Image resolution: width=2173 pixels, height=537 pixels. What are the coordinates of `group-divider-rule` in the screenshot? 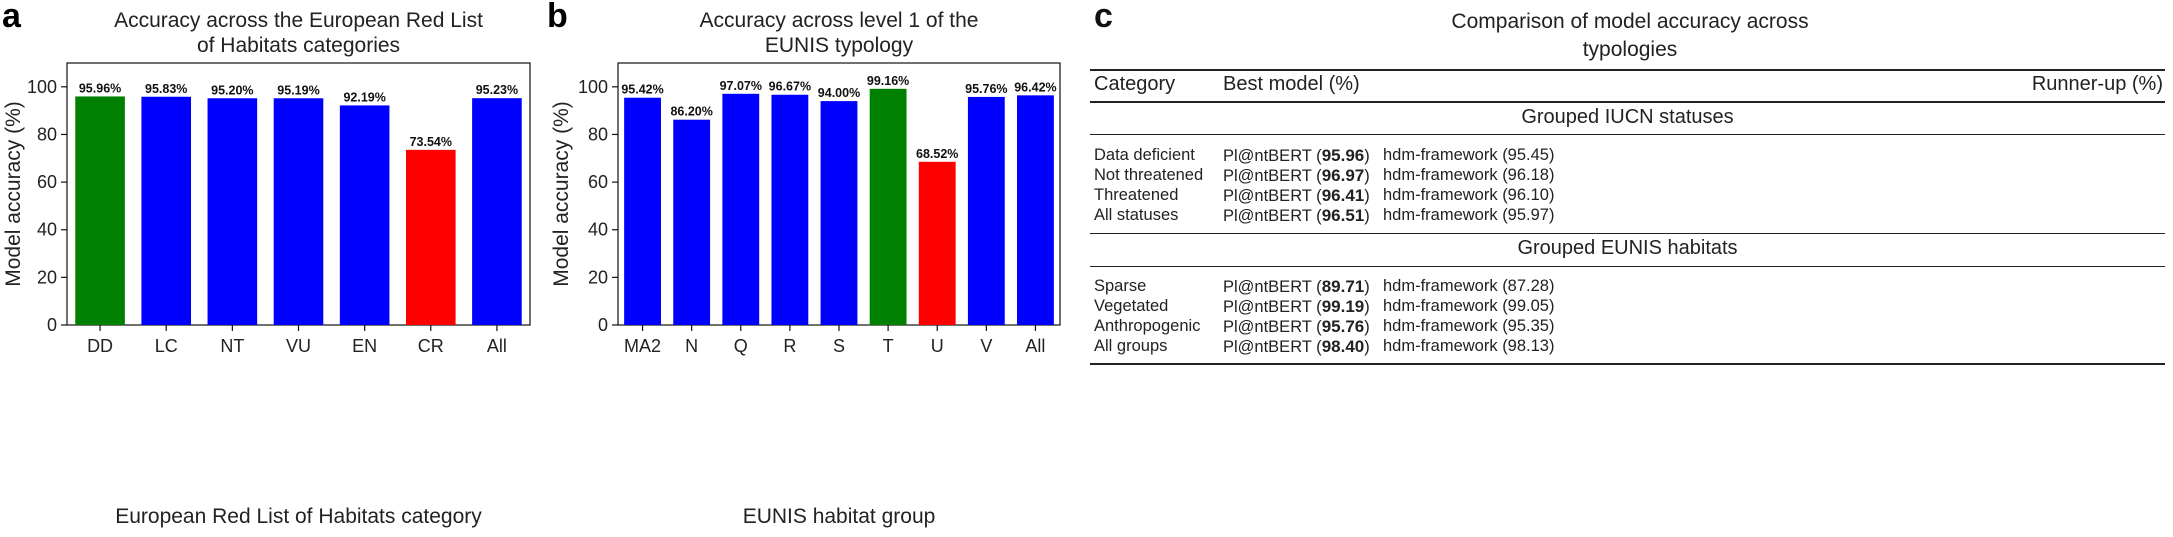 It's located at (1627, 233).